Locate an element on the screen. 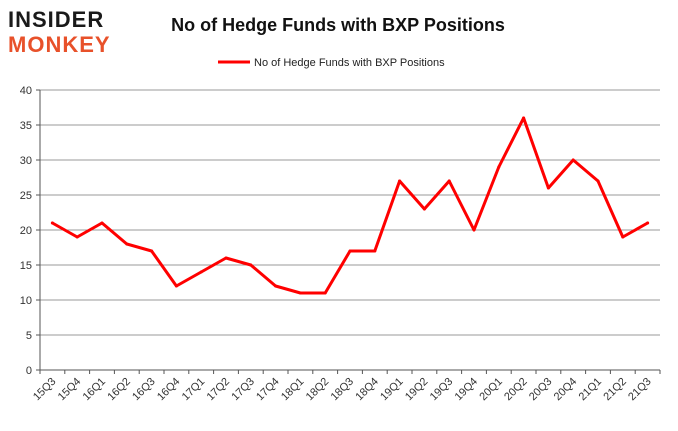 The height and width of the screenshot is (431, 678). x-tick-label: 17Q2 is located at coordinates (219, 390).